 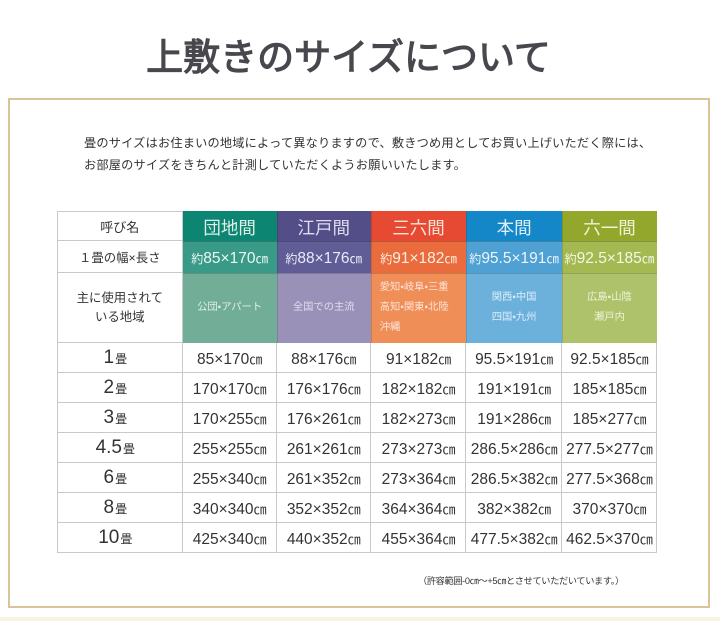 What do you see at coordinates (120, 448) in the screenshot?
I see `tatami-count-label: 4.5畳` at bounding box center [120, 448].